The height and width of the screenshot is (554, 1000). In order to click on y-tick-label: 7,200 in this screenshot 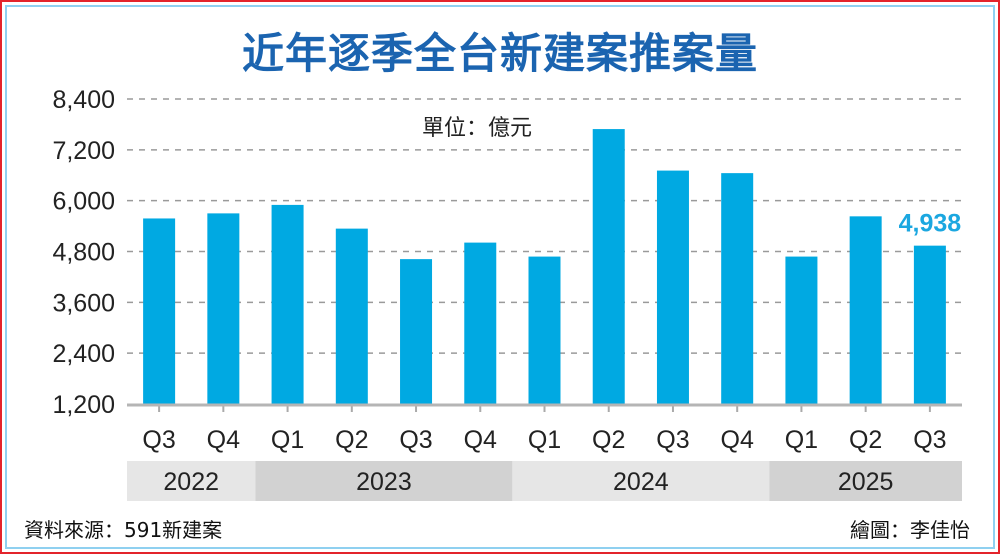, I will do `click(83, 151)`.